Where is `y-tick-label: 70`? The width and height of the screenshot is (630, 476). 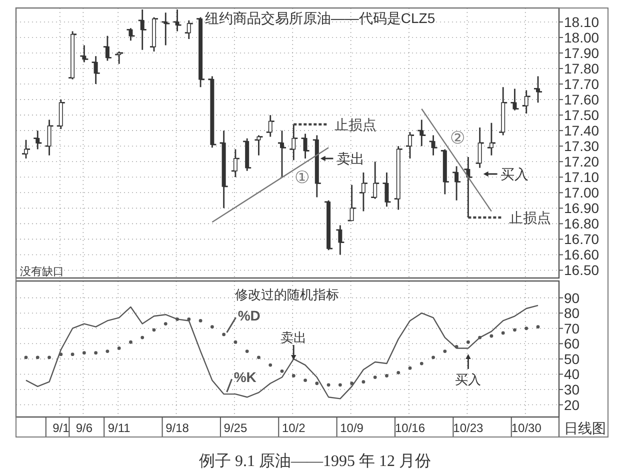 y-tick-label: 70 is located at coordinates (572, 328).